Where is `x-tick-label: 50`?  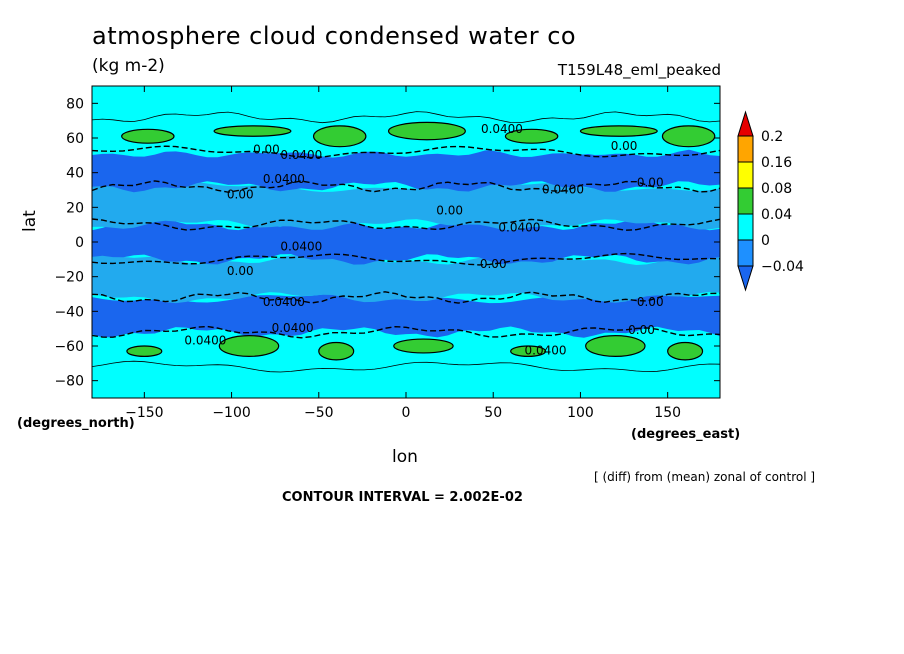
x-tick-label: 50 is located at coordinates (493, 413).